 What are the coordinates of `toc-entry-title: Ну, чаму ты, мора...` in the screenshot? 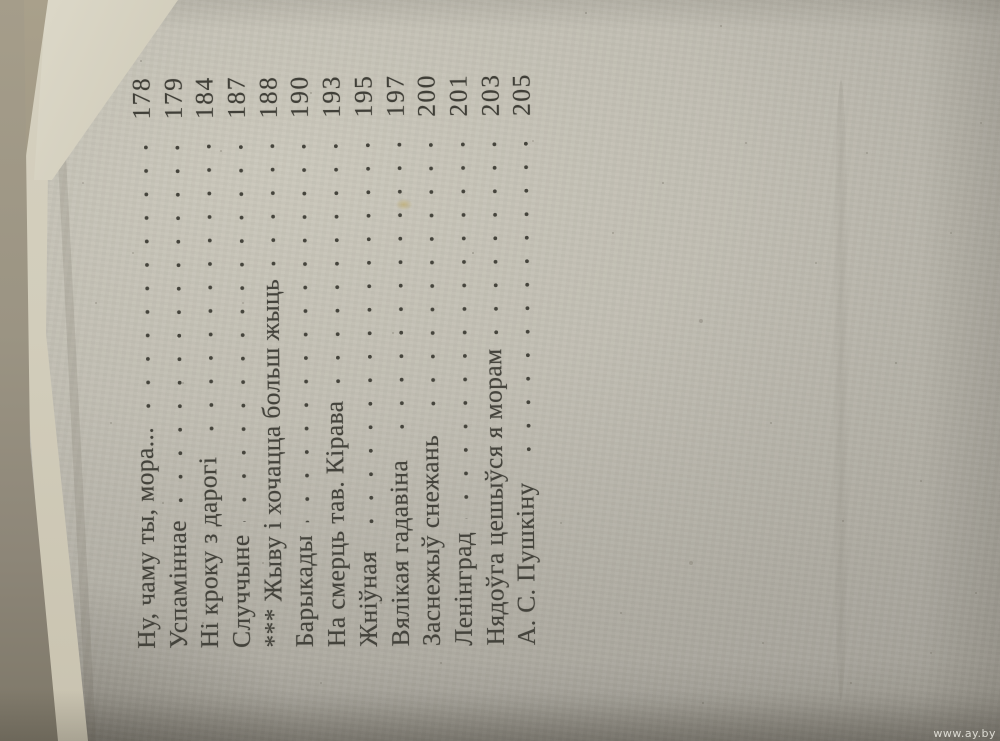 It's located at (145, 537).